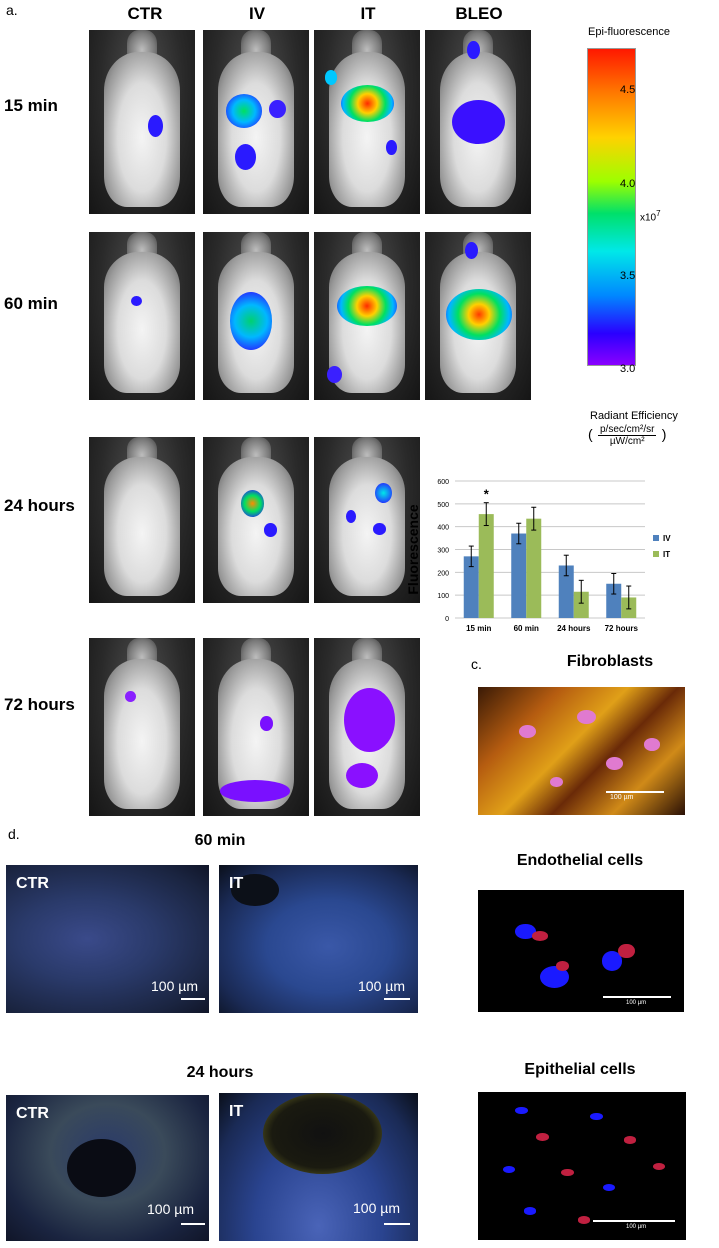 The image size is (719, 1248). Describe the element at coordinates (256, 520) in the screenshot. I see `mouse-image-iv-24hours` at that location.